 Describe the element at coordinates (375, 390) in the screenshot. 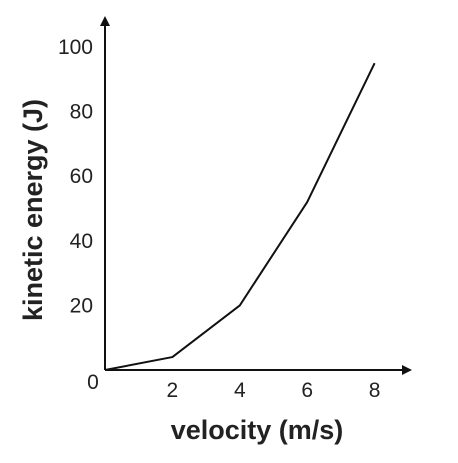

I see `x-tick-label-8: 8` at that location.